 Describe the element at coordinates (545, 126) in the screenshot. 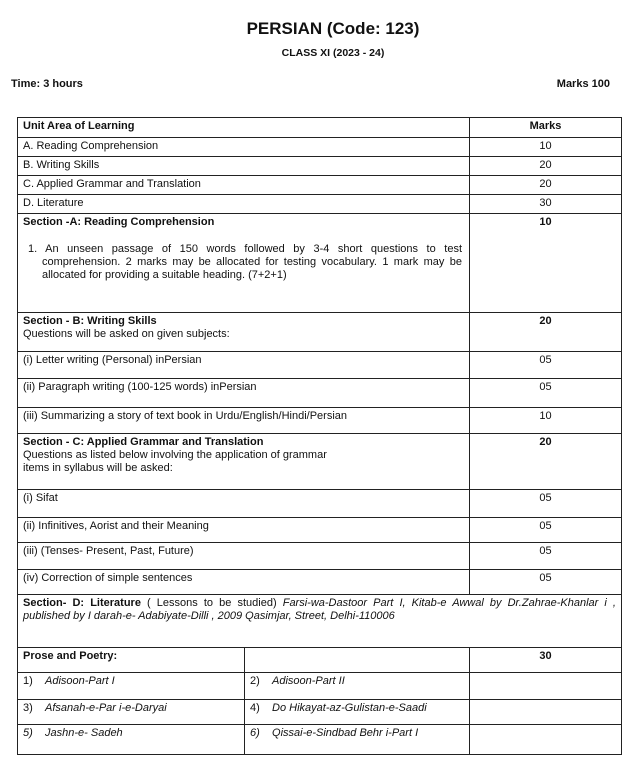

I see `col-marks: Marks` at that location.